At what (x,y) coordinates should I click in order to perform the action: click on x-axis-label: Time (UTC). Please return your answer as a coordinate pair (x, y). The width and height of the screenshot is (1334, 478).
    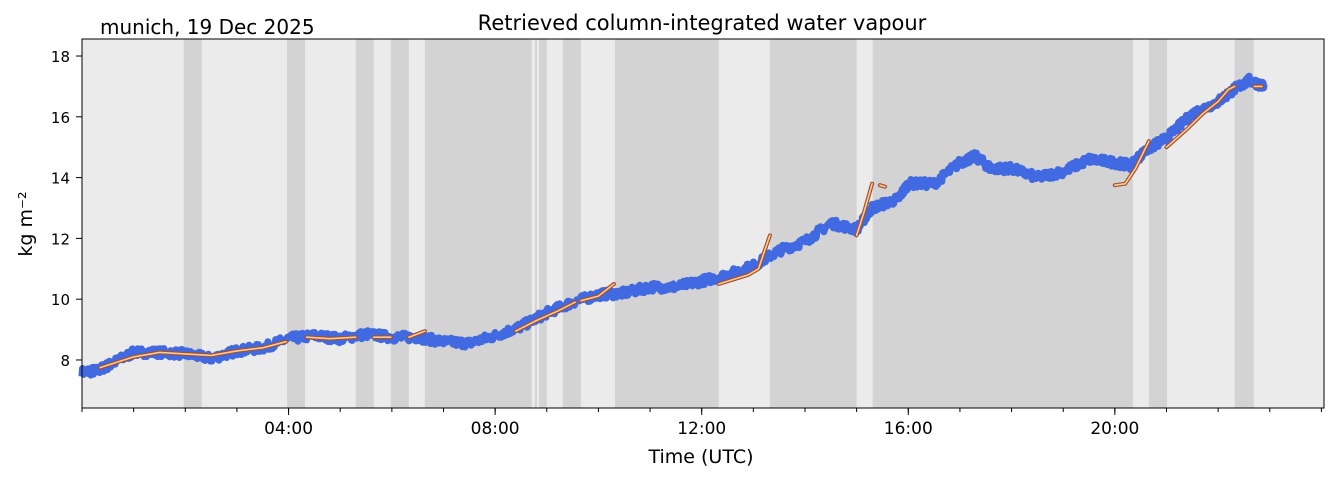
    Looking at the image, I should click on (700, 457).